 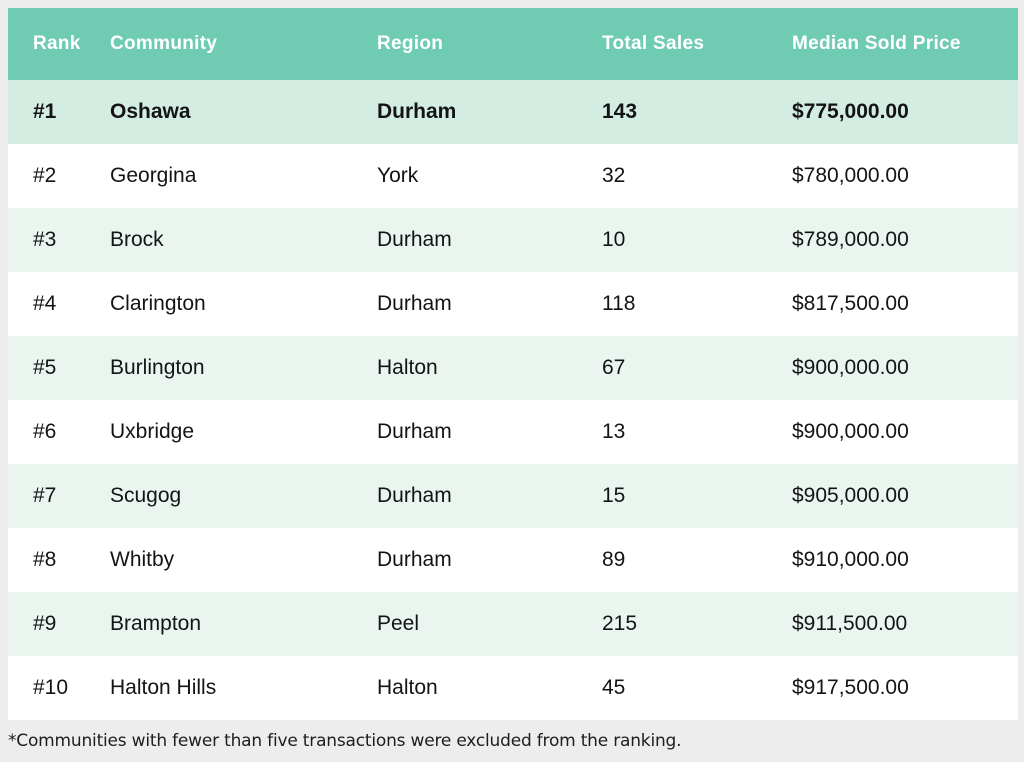 I want to click on column-header-median-sold-price: Median Sold Price, so click(x=876, y=43).